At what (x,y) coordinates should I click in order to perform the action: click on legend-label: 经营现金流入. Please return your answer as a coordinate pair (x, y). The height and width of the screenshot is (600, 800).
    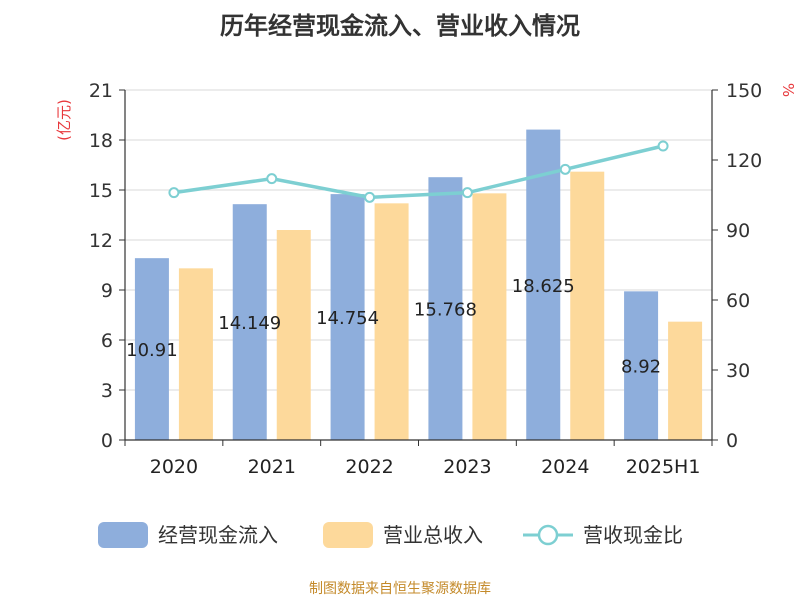
    Looking at the image, I should click on (218, 535).